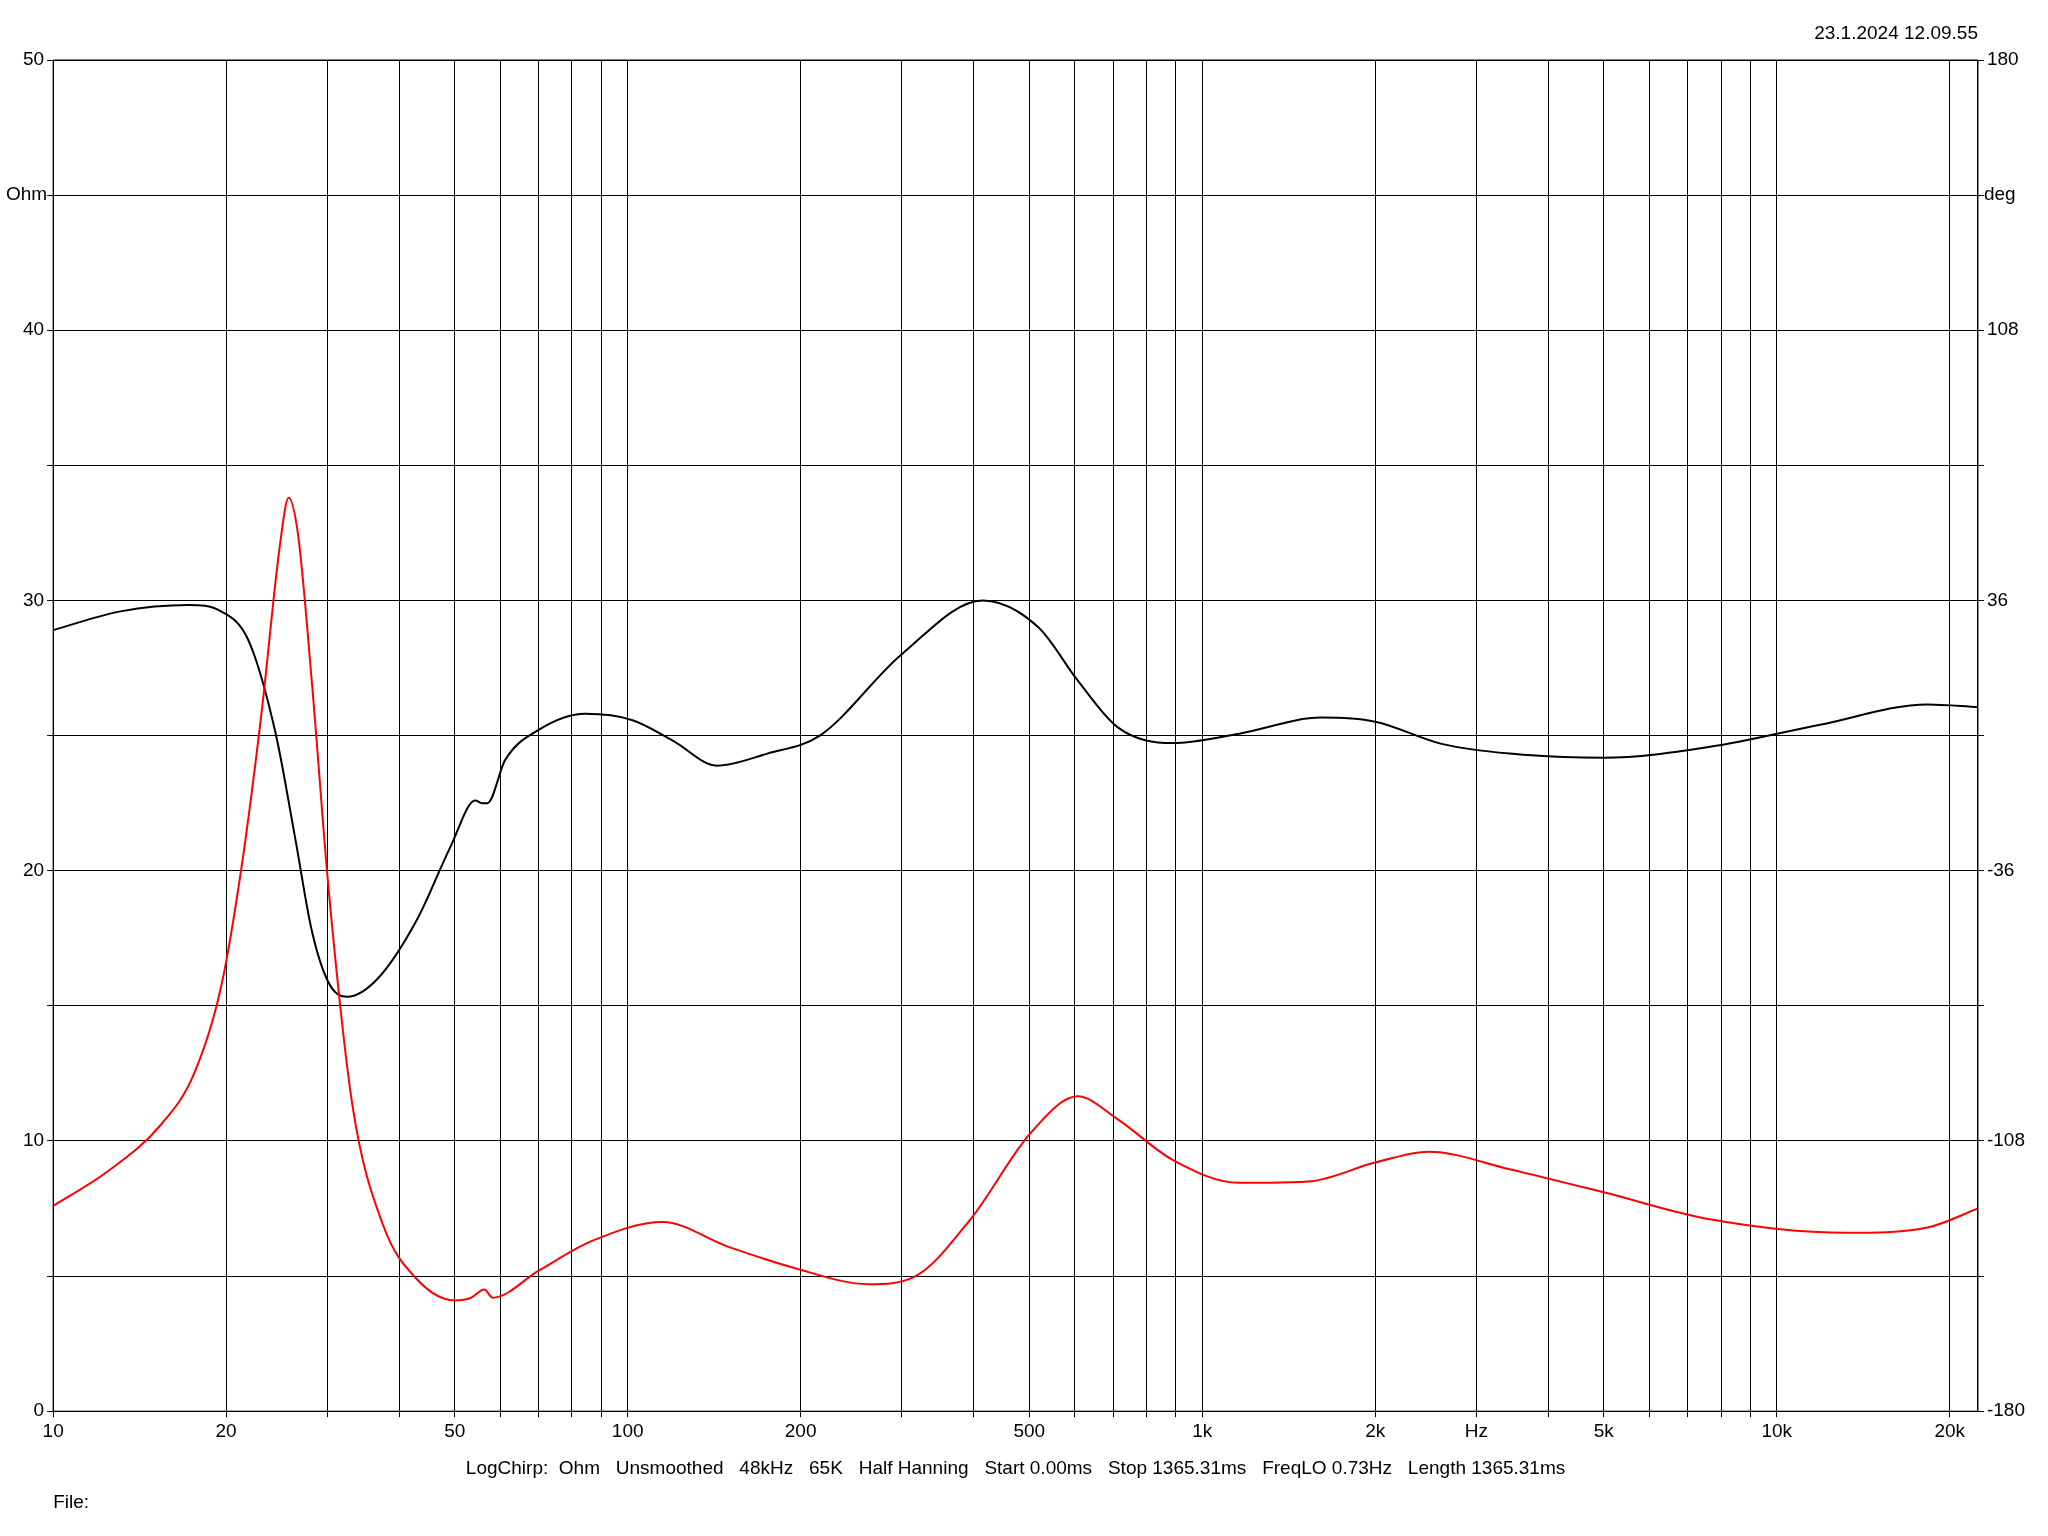  Describe the element at coordinates (33, 1140) in the screenshot. I see `y-tick-label: 10` at that location.